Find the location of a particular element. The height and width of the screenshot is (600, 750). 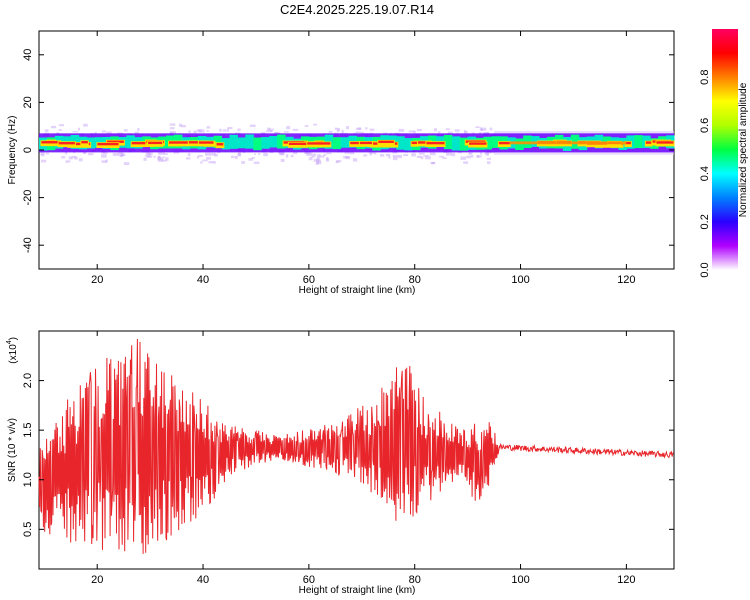

snr-x-tick-label: 120 is located at coordinates (626, 580).